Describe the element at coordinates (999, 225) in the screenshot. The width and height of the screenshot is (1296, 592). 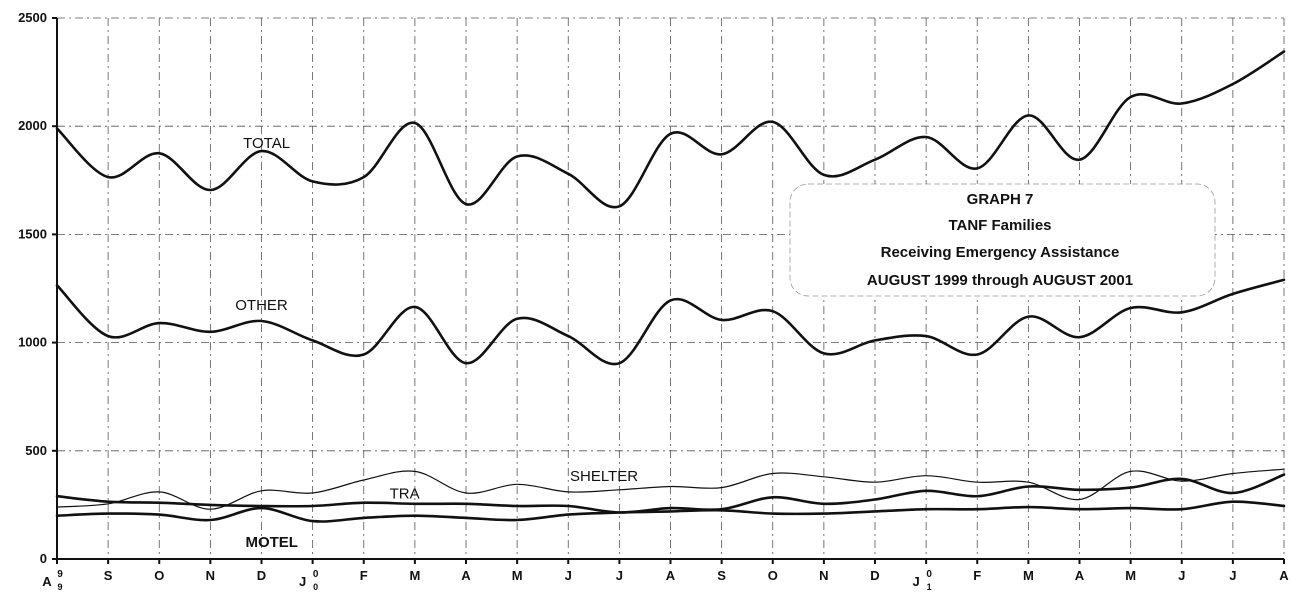
I see `chart-title-line-2: TANF Families` at that location.